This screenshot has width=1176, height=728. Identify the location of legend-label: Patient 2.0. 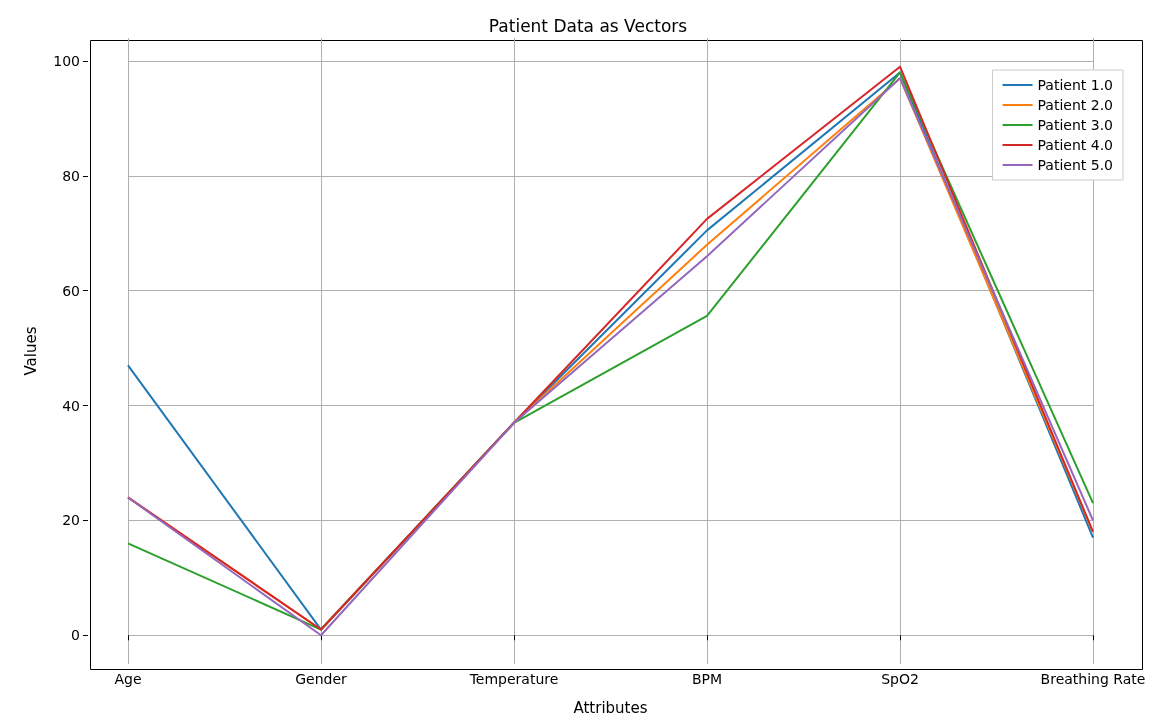
(1075, 105).